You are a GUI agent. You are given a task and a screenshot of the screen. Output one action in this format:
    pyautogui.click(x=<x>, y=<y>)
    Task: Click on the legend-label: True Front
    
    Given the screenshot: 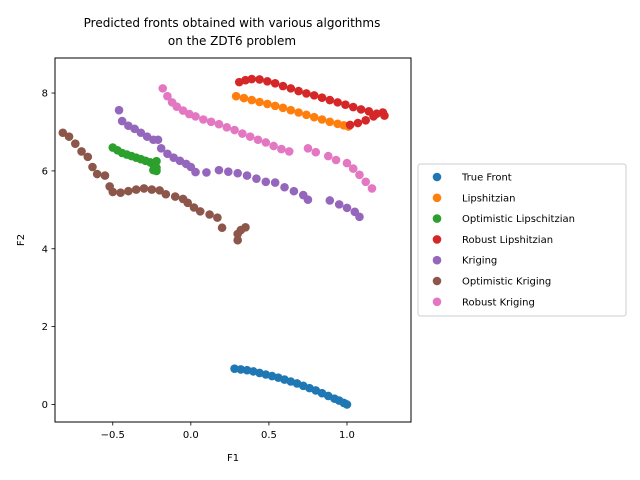 What is the action you would take?
    pyautogui.click(x=486, y=178)
    